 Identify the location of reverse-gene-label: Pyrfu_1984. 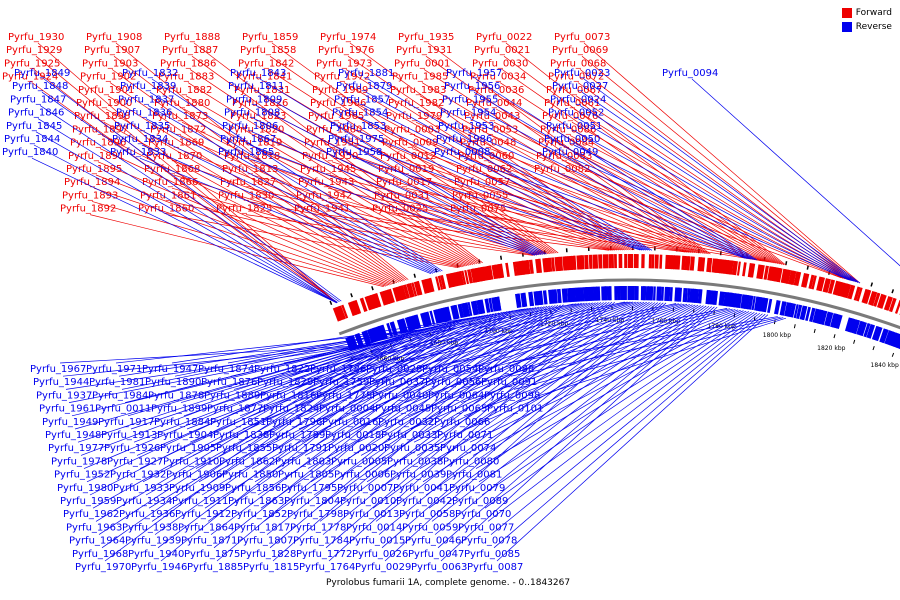
(120, 395).